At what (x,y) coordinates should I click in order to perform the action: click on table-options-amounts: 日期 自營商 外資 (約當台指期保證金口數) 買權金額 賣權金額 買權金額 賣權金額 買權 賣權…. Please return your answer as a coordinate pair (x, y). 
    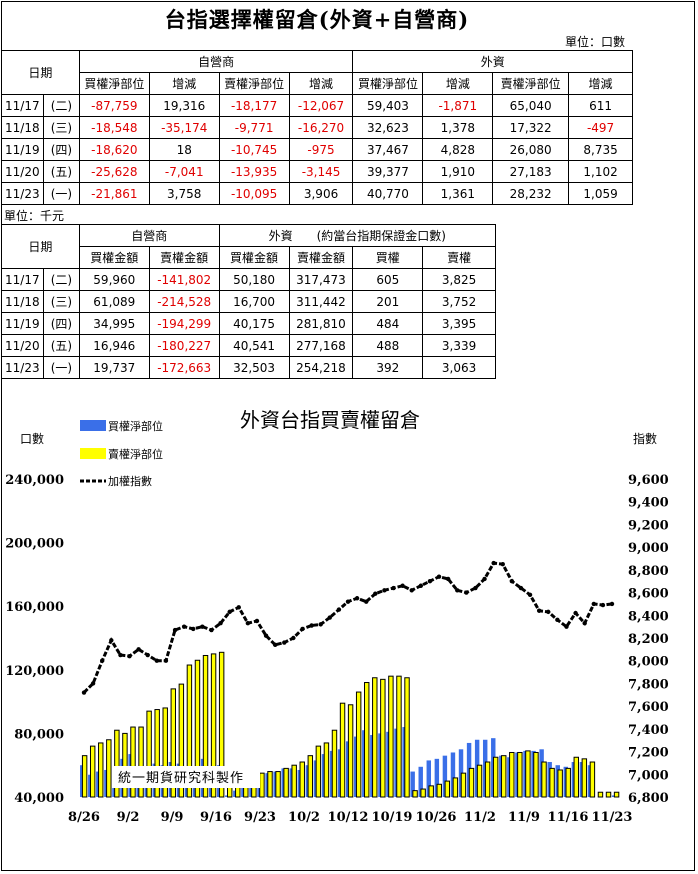
    Looking at the image, I should click on (249, 301).